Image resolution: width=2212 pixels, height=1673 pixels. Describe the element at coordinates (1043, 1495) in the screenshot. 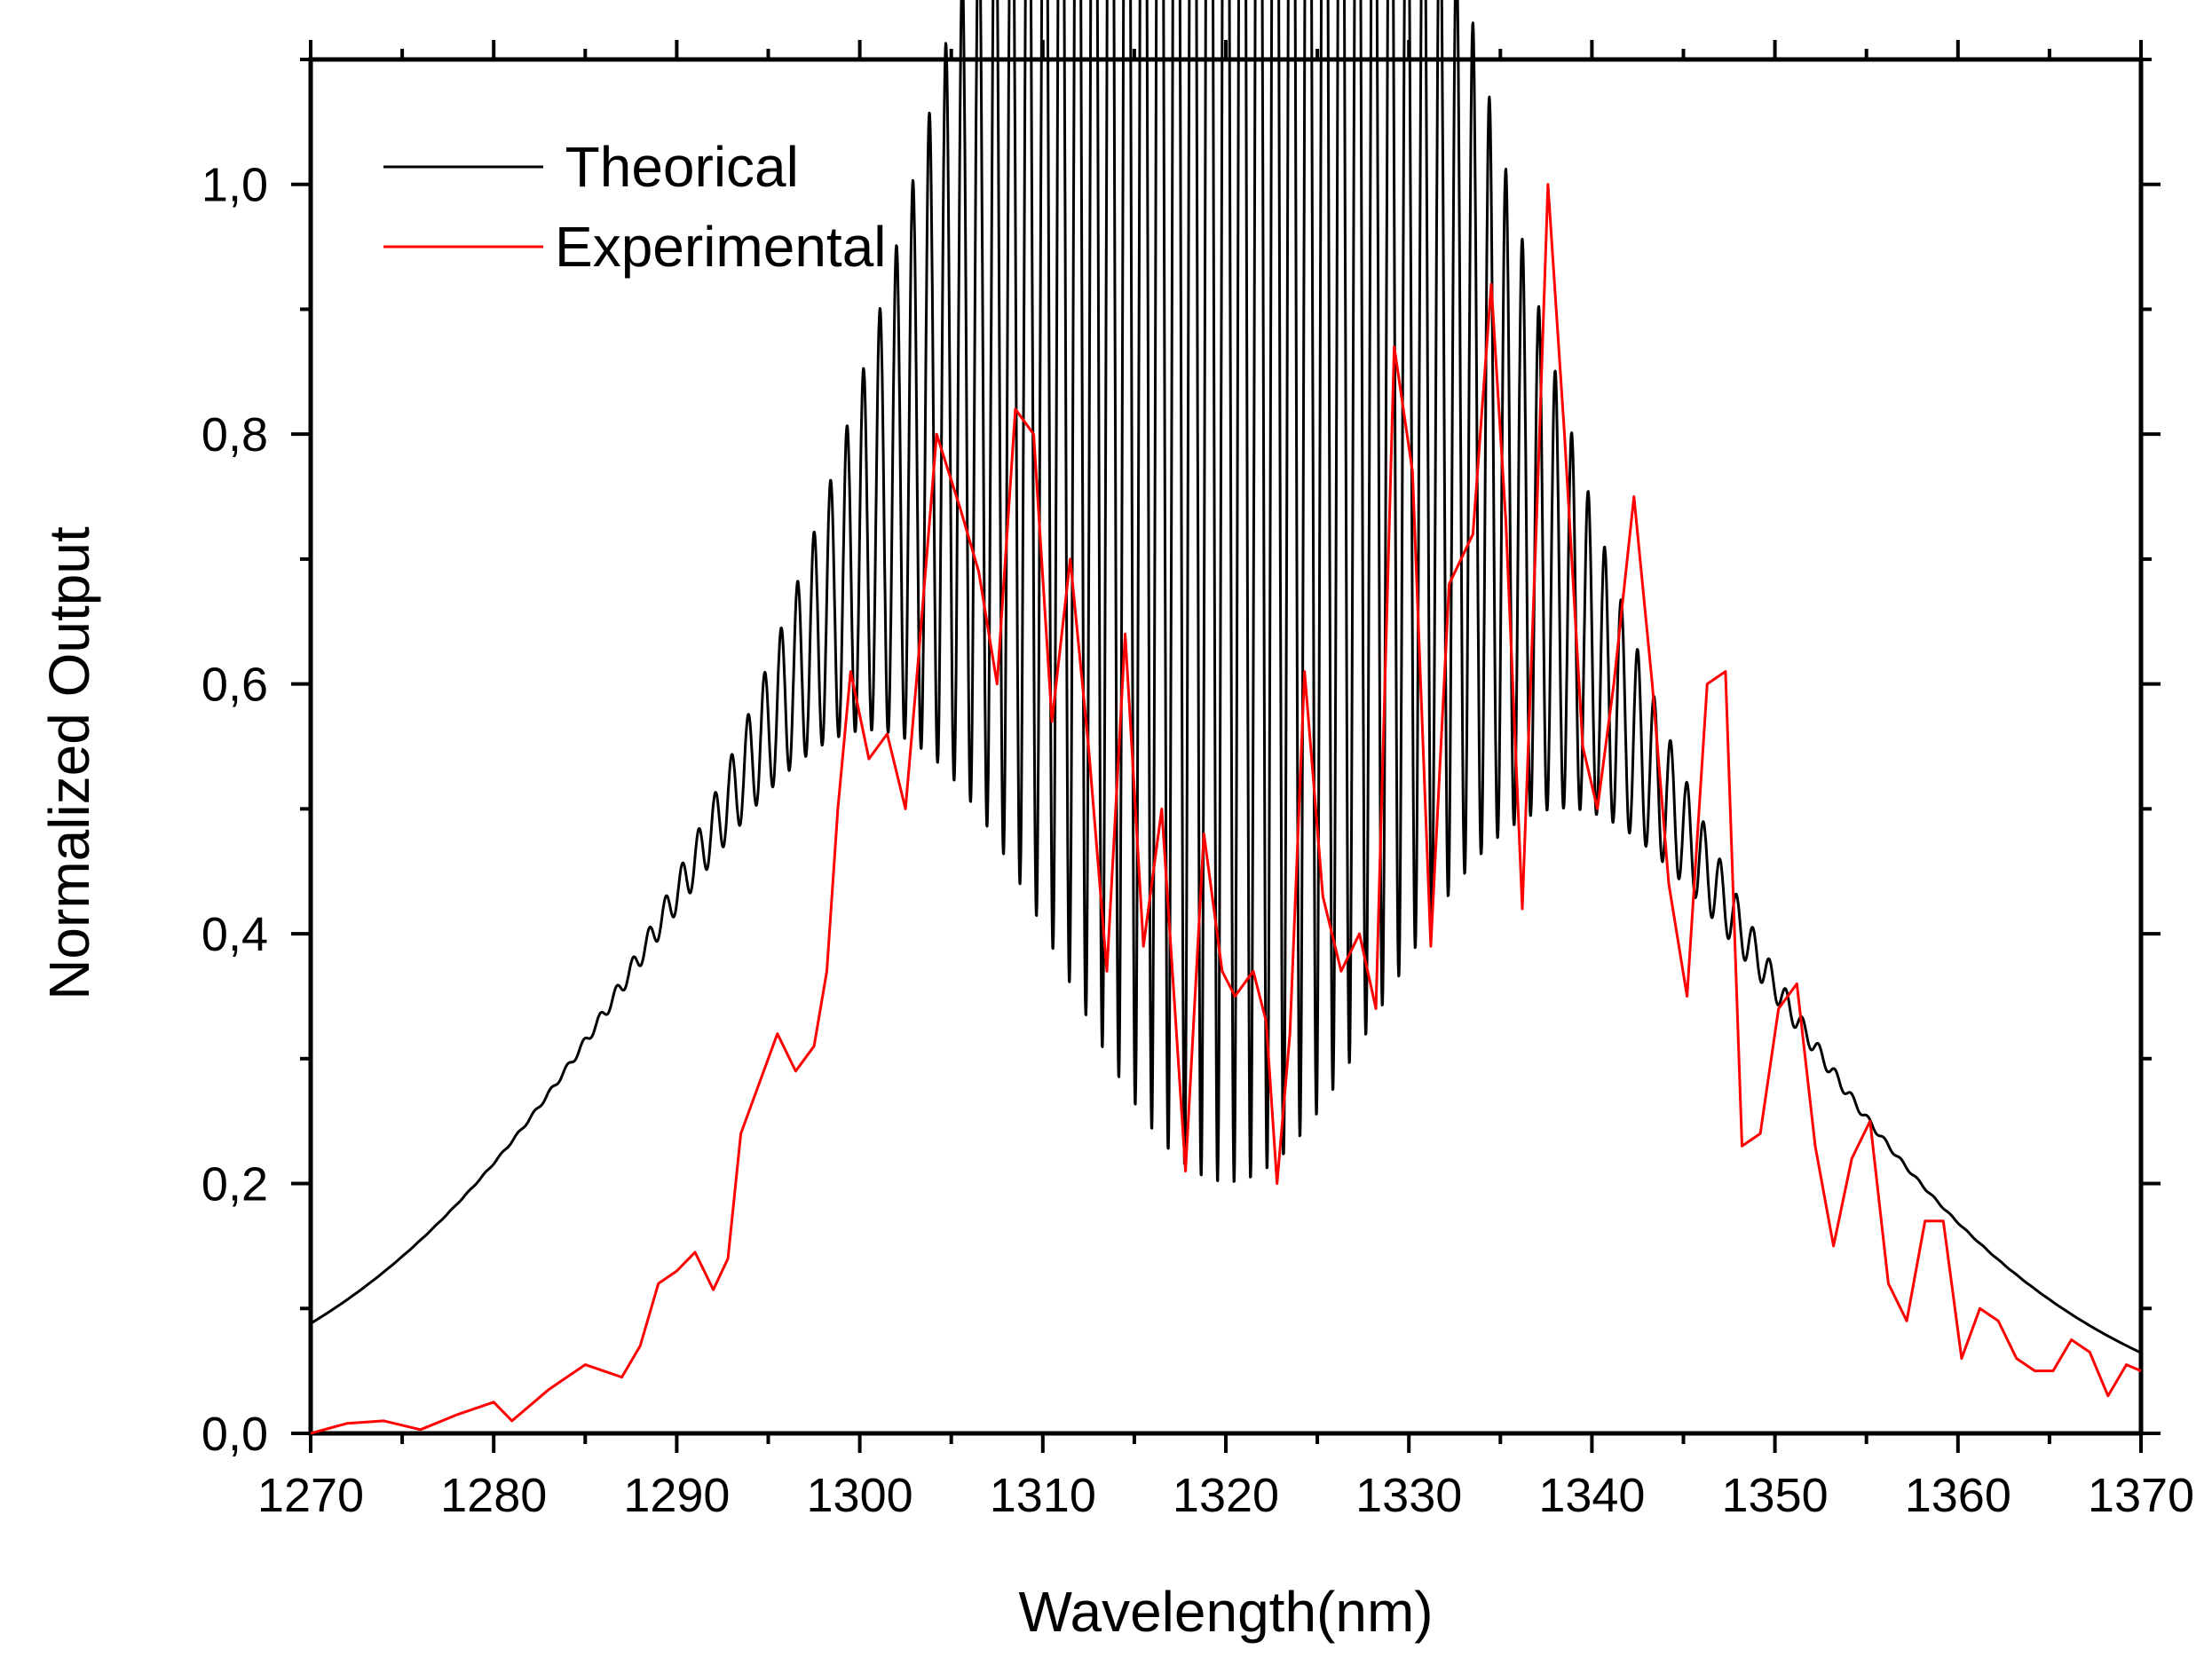

I see `x-tick-label: 1310` at that location.